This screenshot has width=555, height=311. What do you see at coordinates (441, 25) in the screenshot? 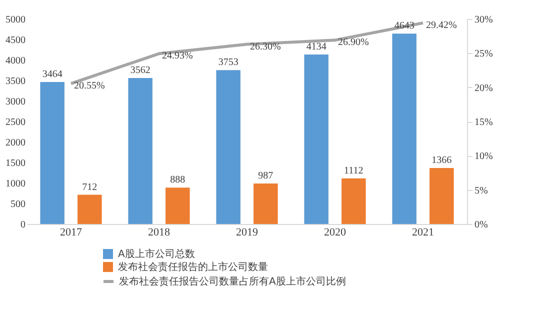
I see `data-label: 29.42%` at bounding box center [441, 25].